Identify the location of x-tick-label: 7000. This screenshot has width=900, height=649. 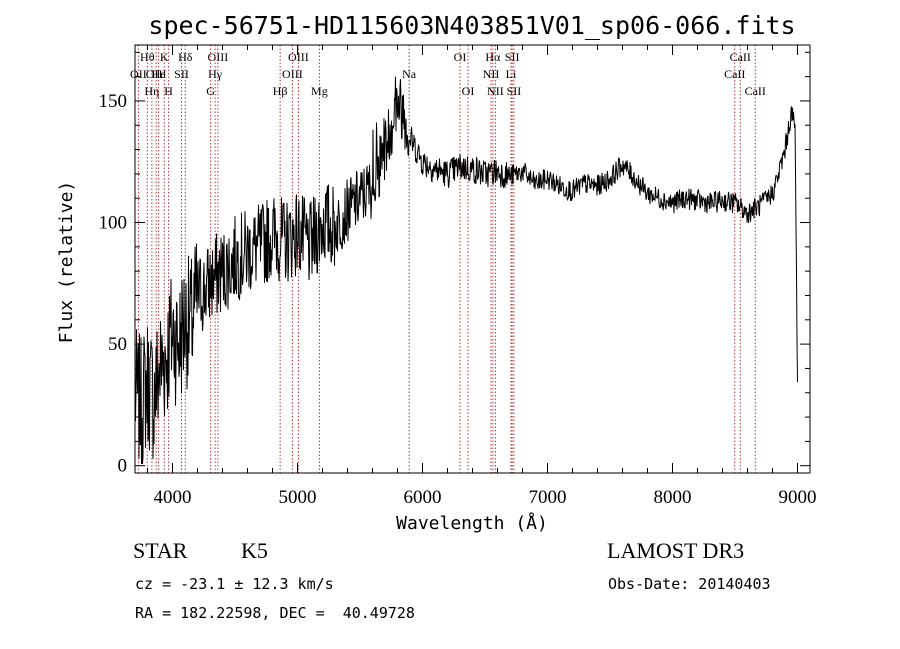
(548, 497).